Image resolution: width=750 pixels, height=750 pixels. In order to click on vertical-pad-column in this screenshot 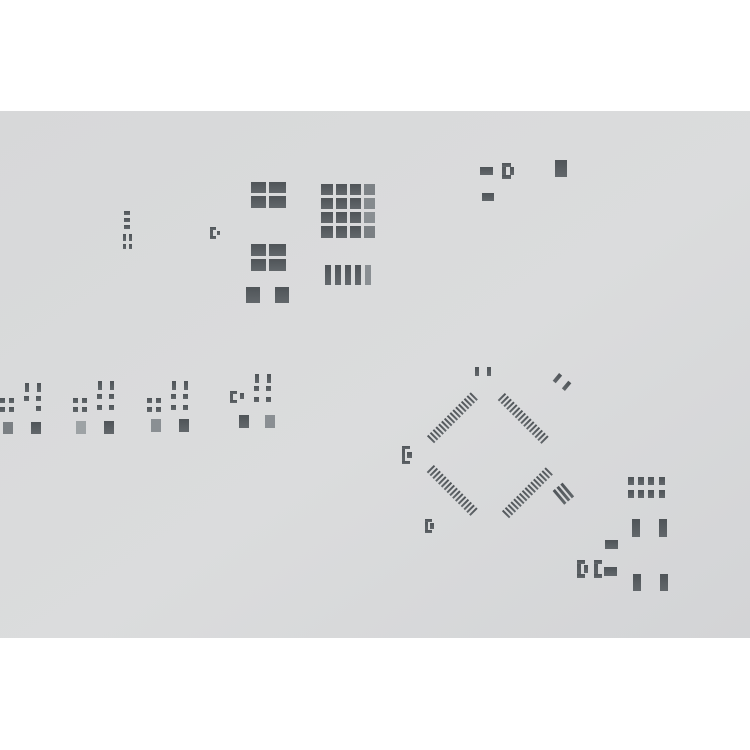, I will do `click(127, 230)`.